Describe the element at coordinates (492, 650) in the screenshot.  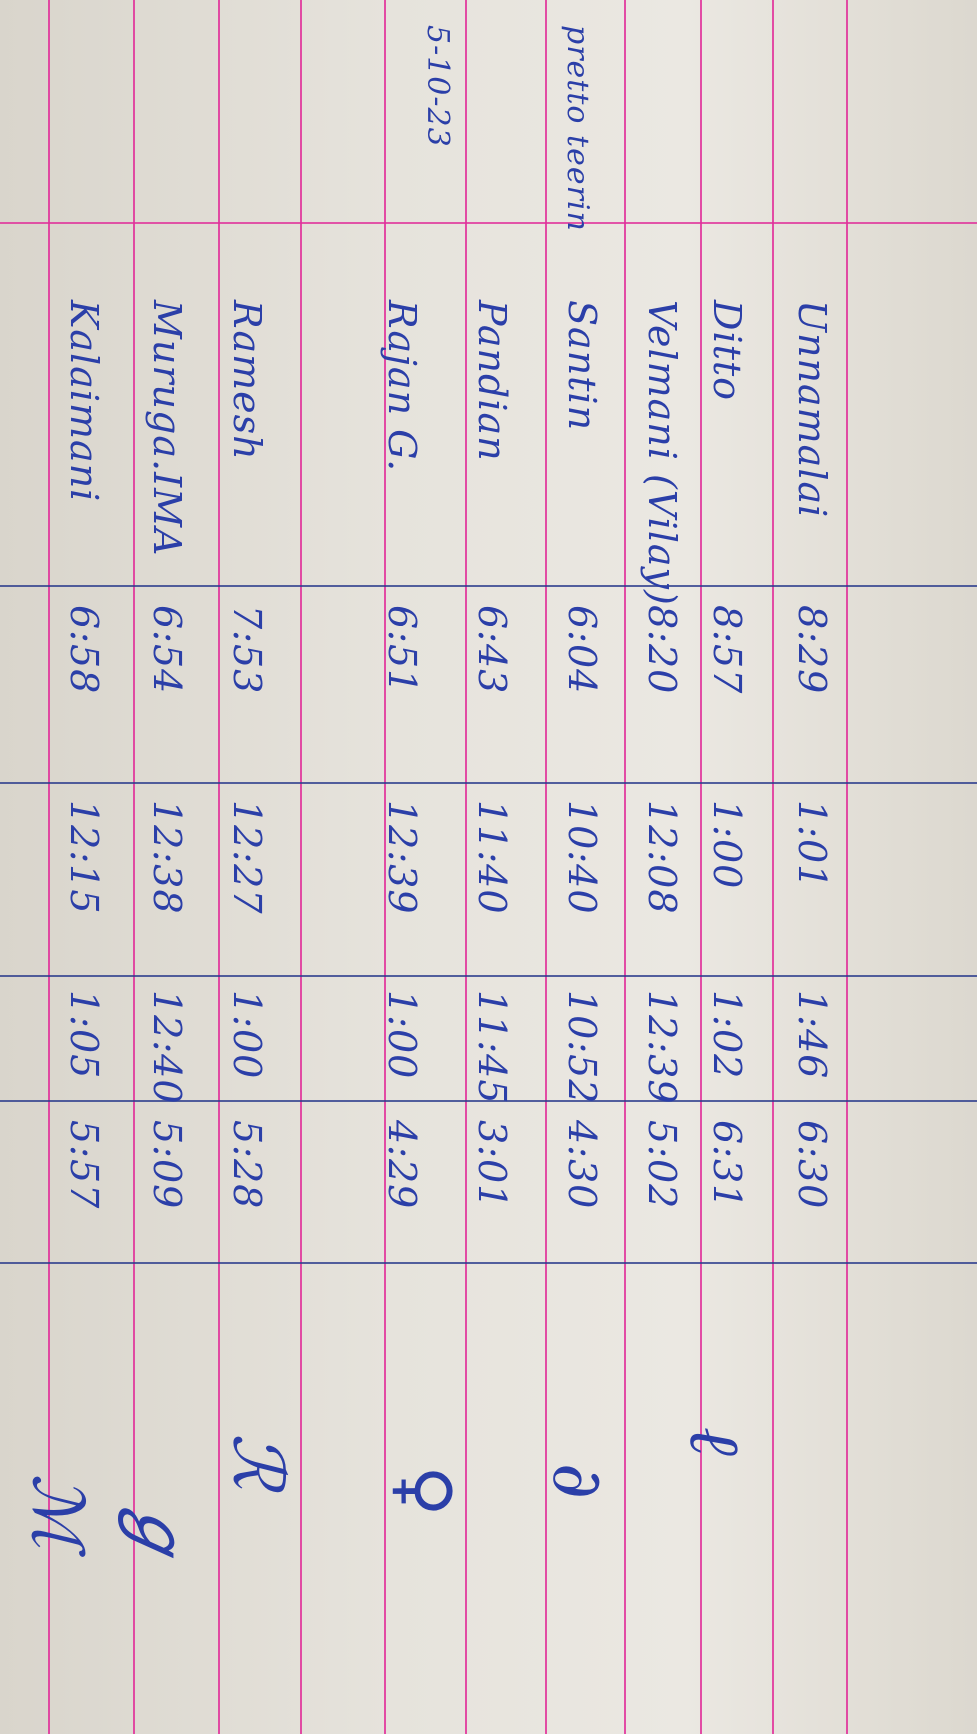
I see `time-in: 6:43` at that location.